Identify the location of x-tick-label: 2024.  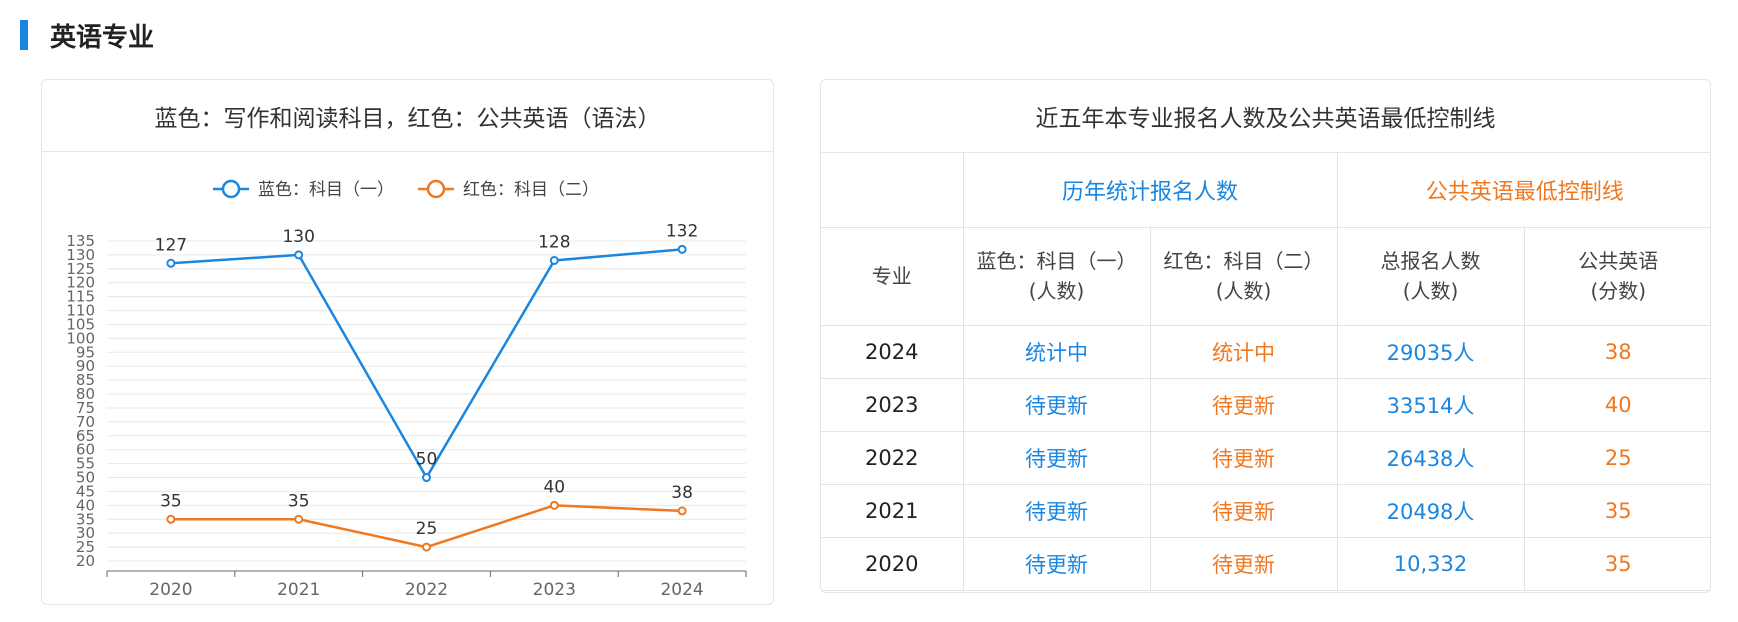
(681, 590).